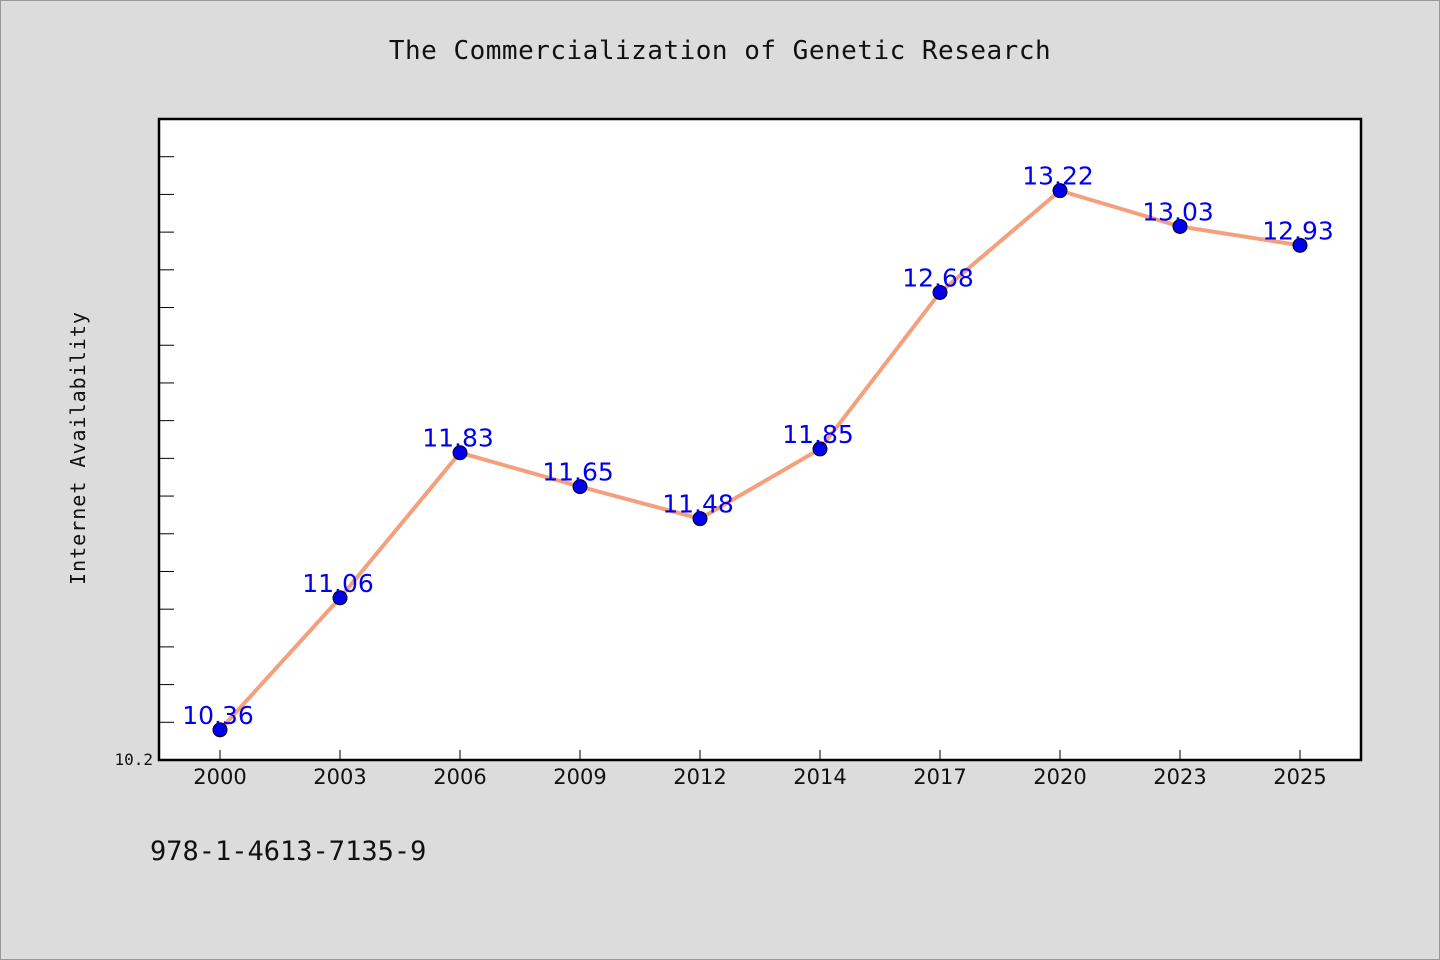  Describe the element at coordinates (759, 777) in the screenshot. I see `x-tick-labels: 2000 2003 2006 2009 2012 2014 2017 2020 2023 2025` at that location.